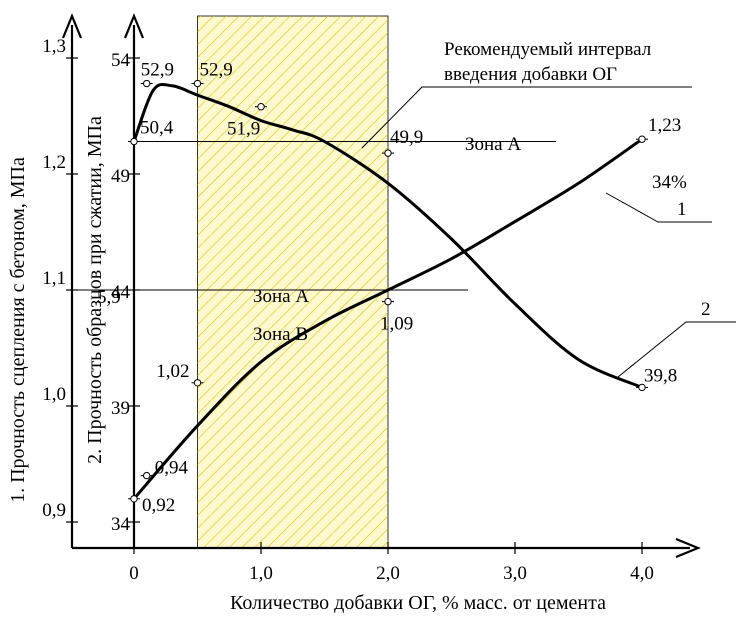  What do you see at coordinates (54, 510) in the screenshot?
I see `y1-tick-label: 0,9` at bounding box center [54, 510].